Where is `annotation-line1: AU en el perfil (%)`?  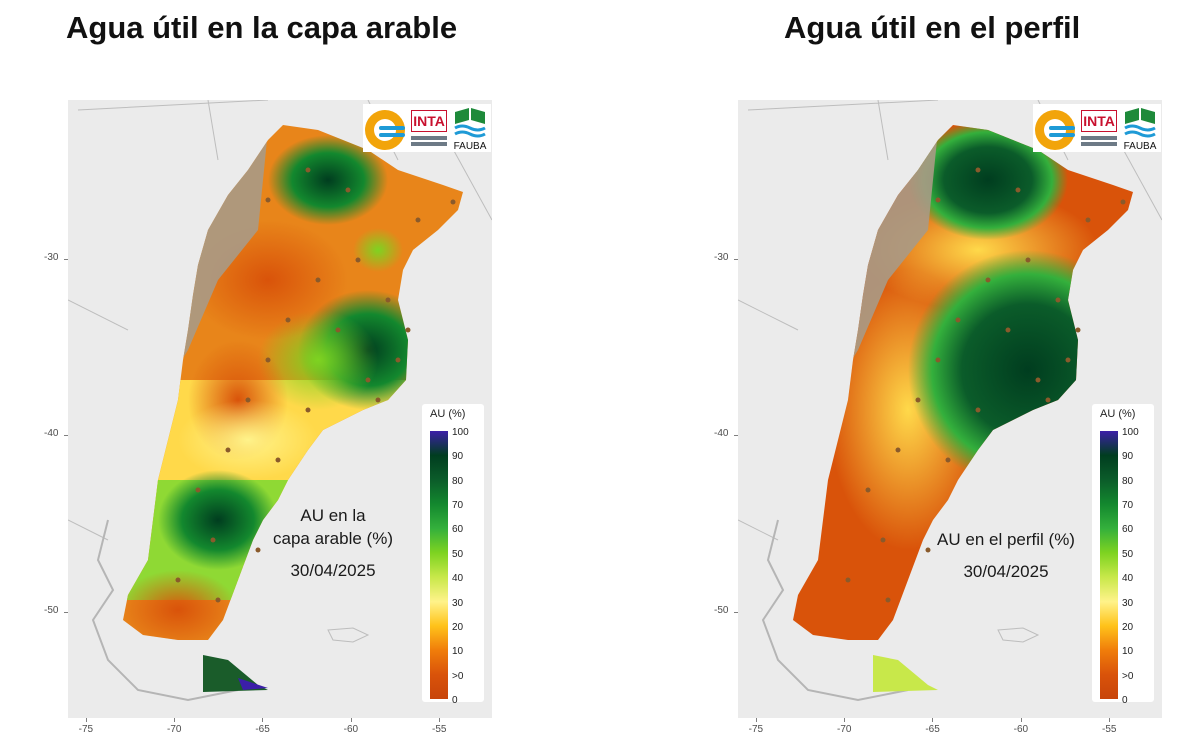 annotation-line1: AU en el perfil (%) is located at coordinates (1006, 539).